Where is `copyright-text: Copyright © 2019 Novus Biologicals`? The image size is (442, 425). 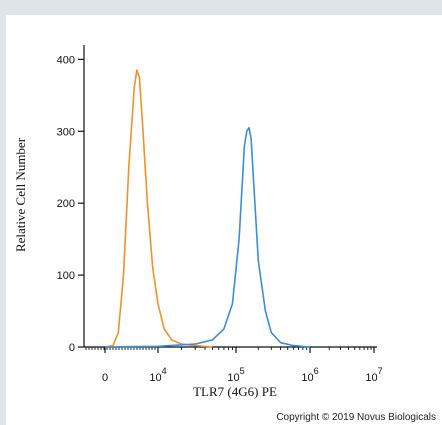
copyright-text: Copyright © 2019 Novus Biologicals is located at coordinates (356, 417).